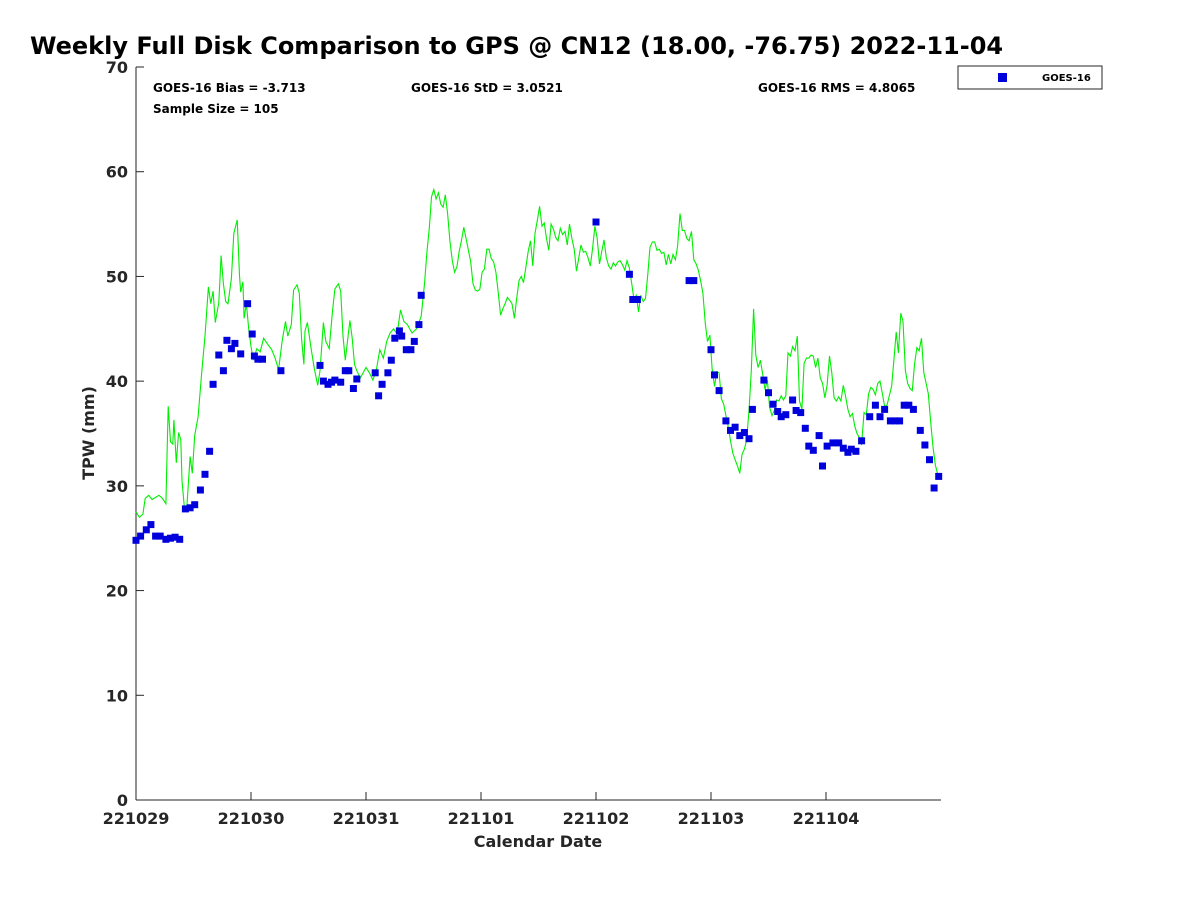 This screenshot has height=900, width=1200. Describe the element at coordinates (117, 486) in the screenshot. I see `y-tick-label: 30` at that location.